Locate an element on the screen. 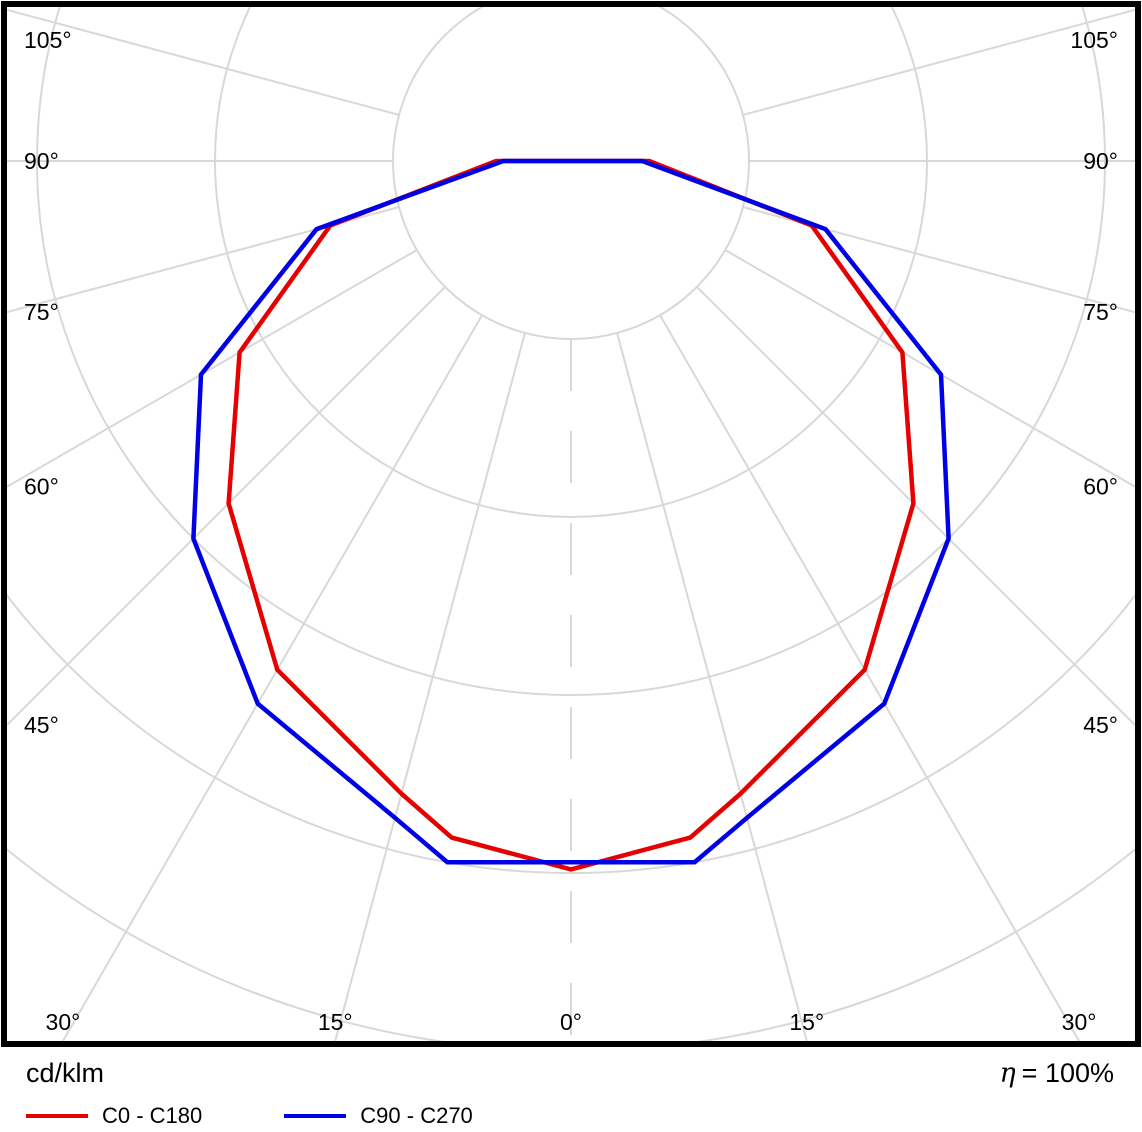 This screenshot has height=1132, width=1142. eta-symbol: η is located at coordinates (1007, 1073).